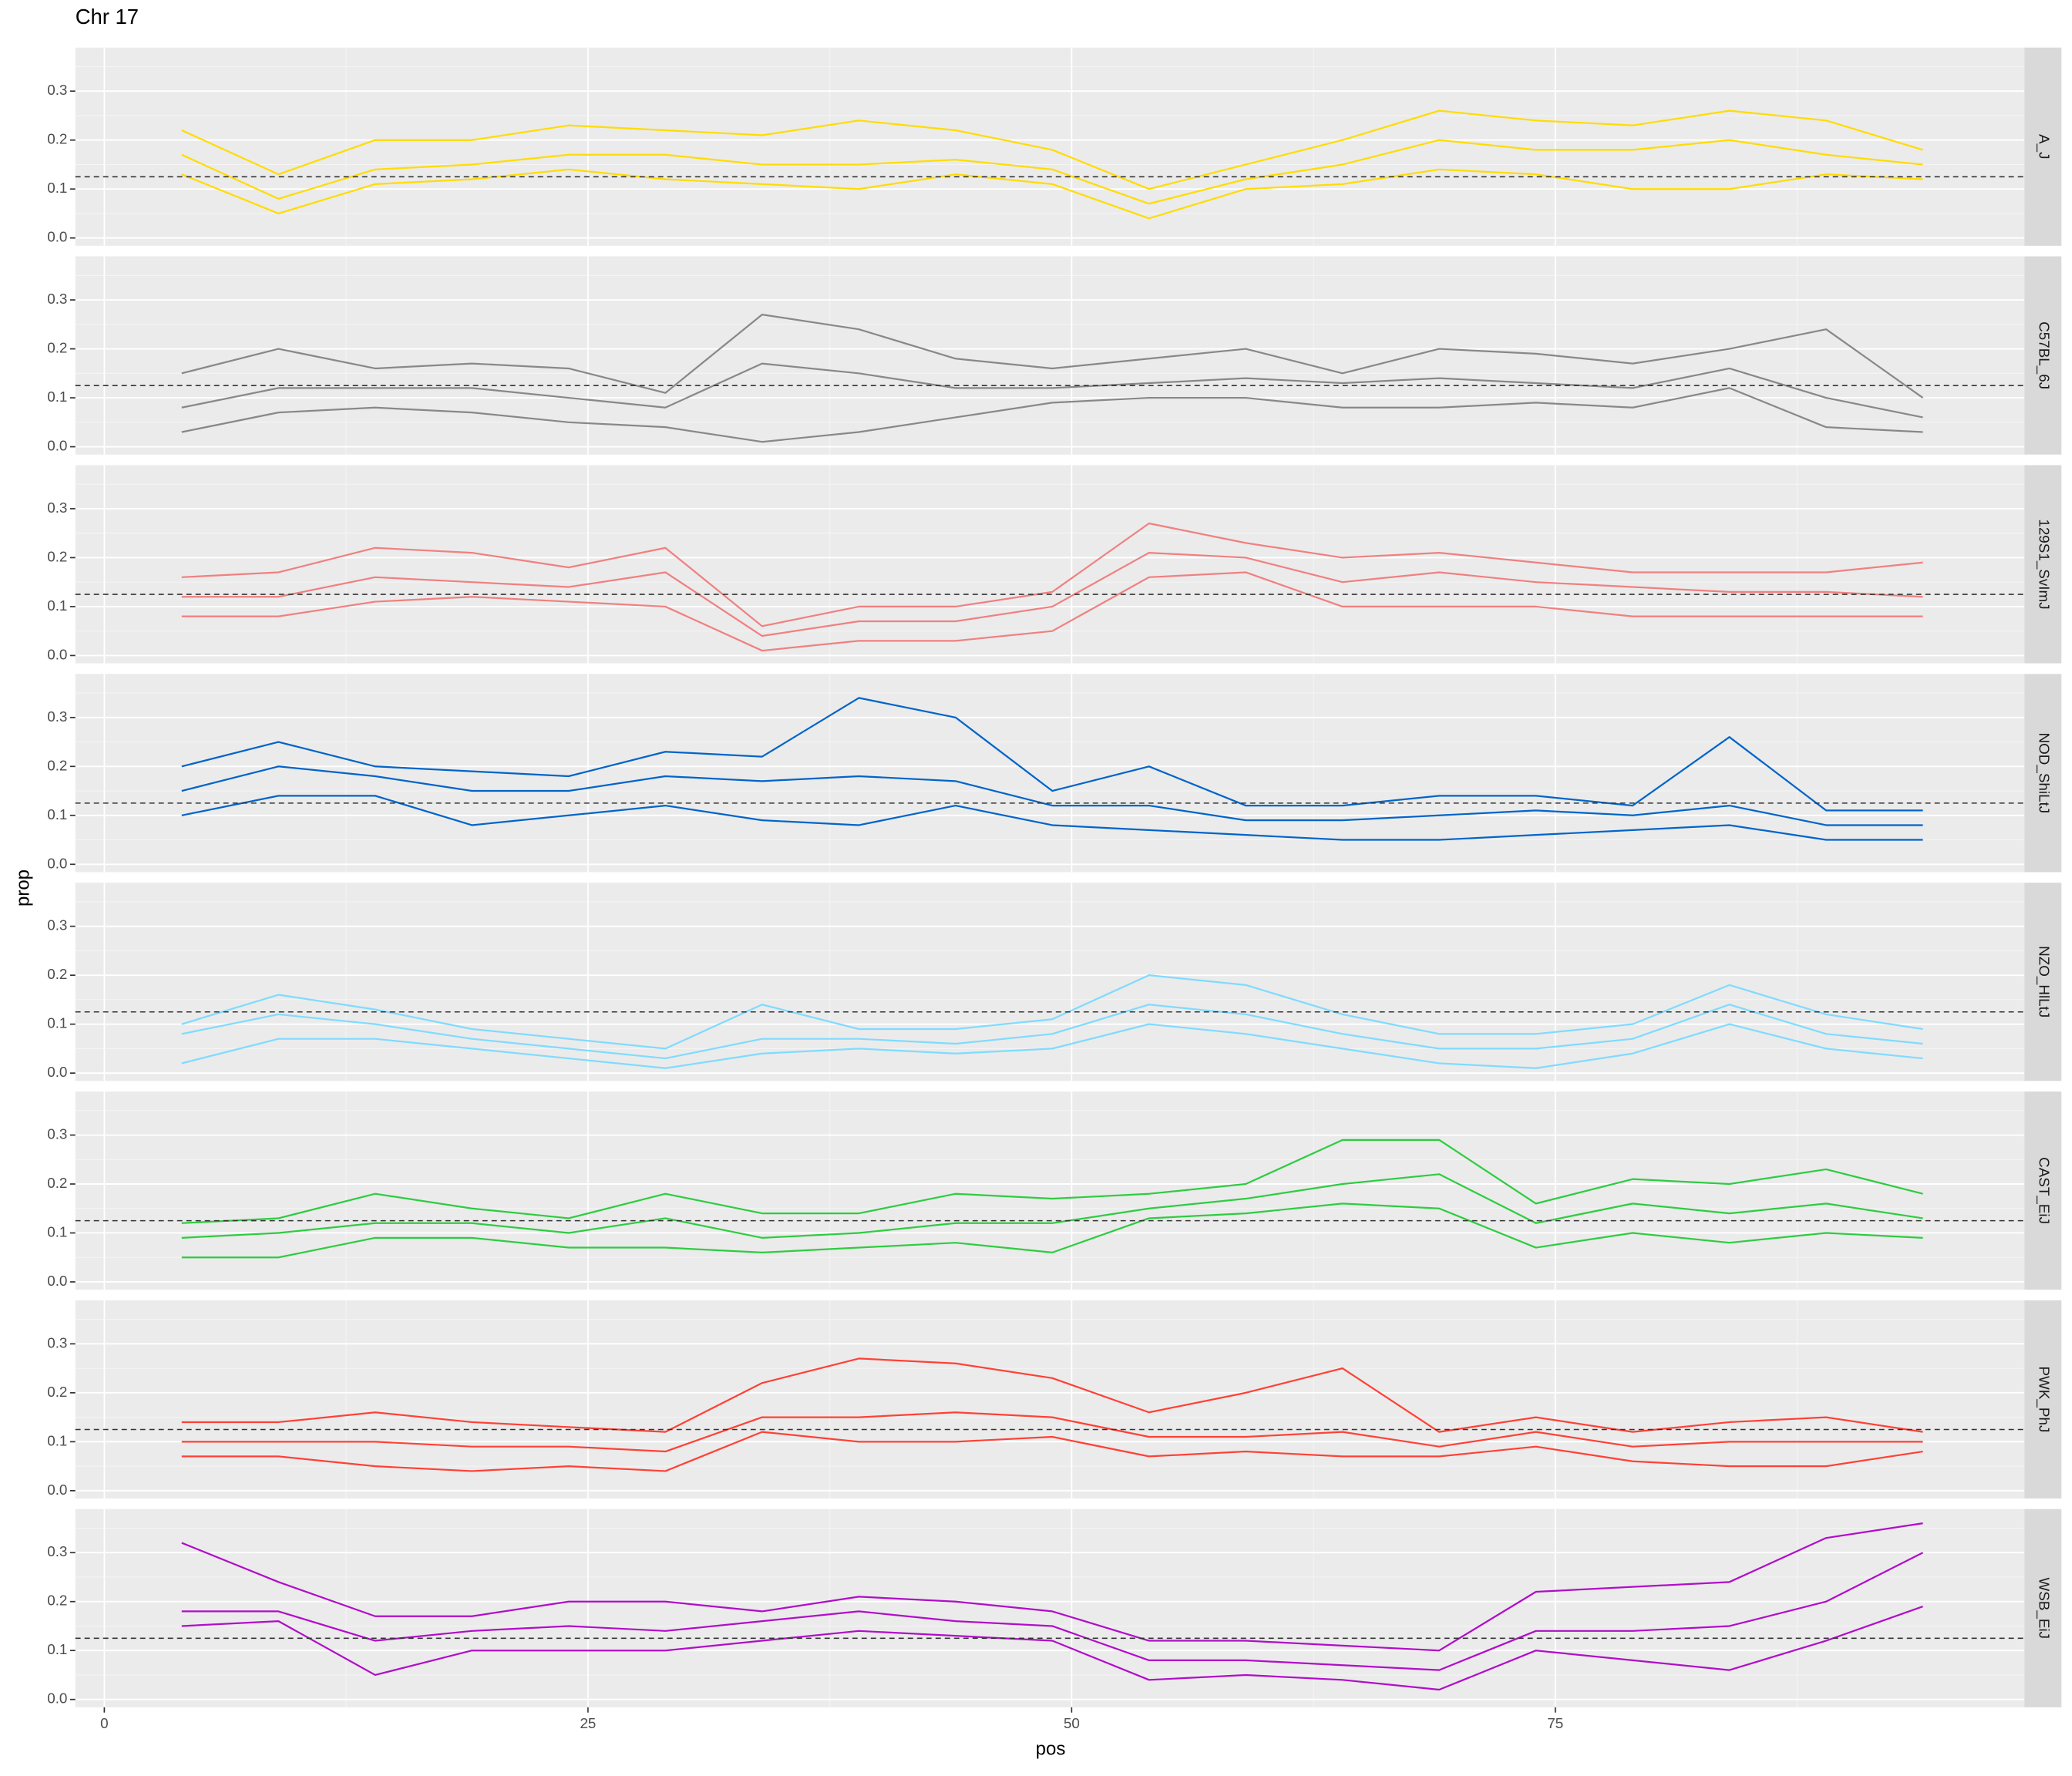 This screenshot has width=2072, height=1776. I want to click on chart-title: Chr 17, so click(108, 17).